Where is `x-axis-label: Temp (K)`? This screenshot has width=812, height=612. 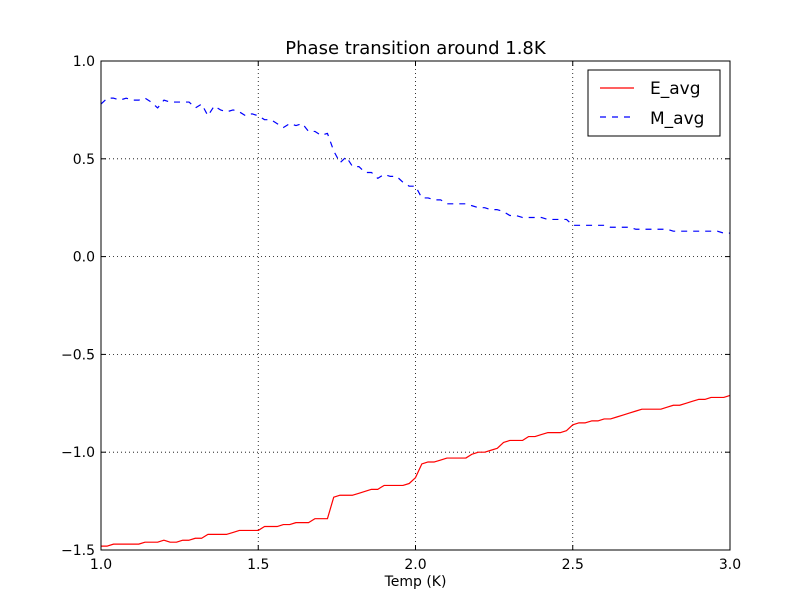
x-axis-label: Temp (K) is located at coordinates (415, 582).